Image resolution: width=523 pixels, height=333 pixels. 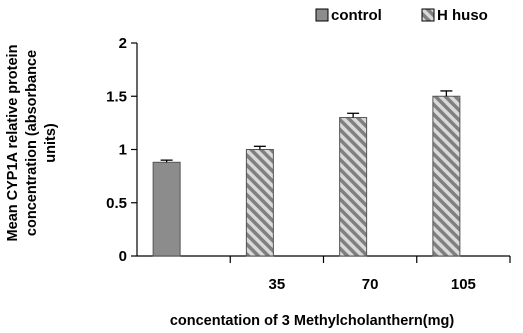 I want to click on x-tick-label: 70, so click(x=370, y=284).